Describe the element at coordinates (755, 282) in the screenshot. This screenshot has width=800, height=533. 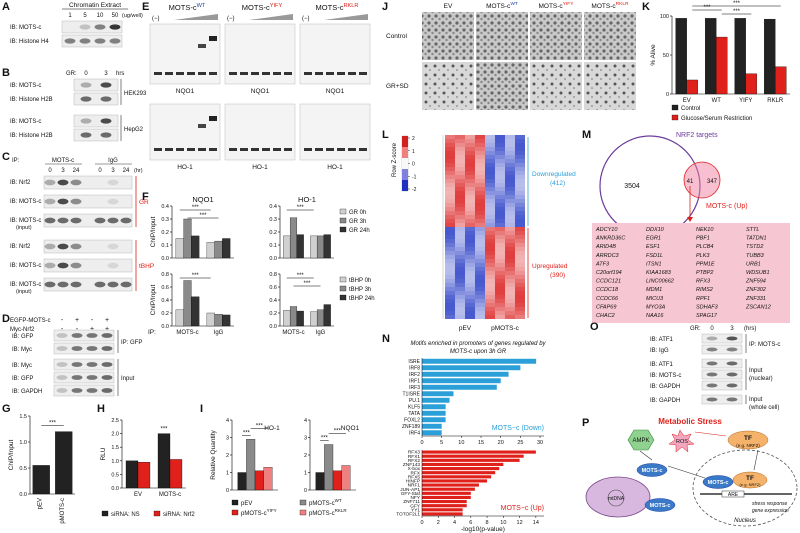
I see `label: ZNF594` at that location.